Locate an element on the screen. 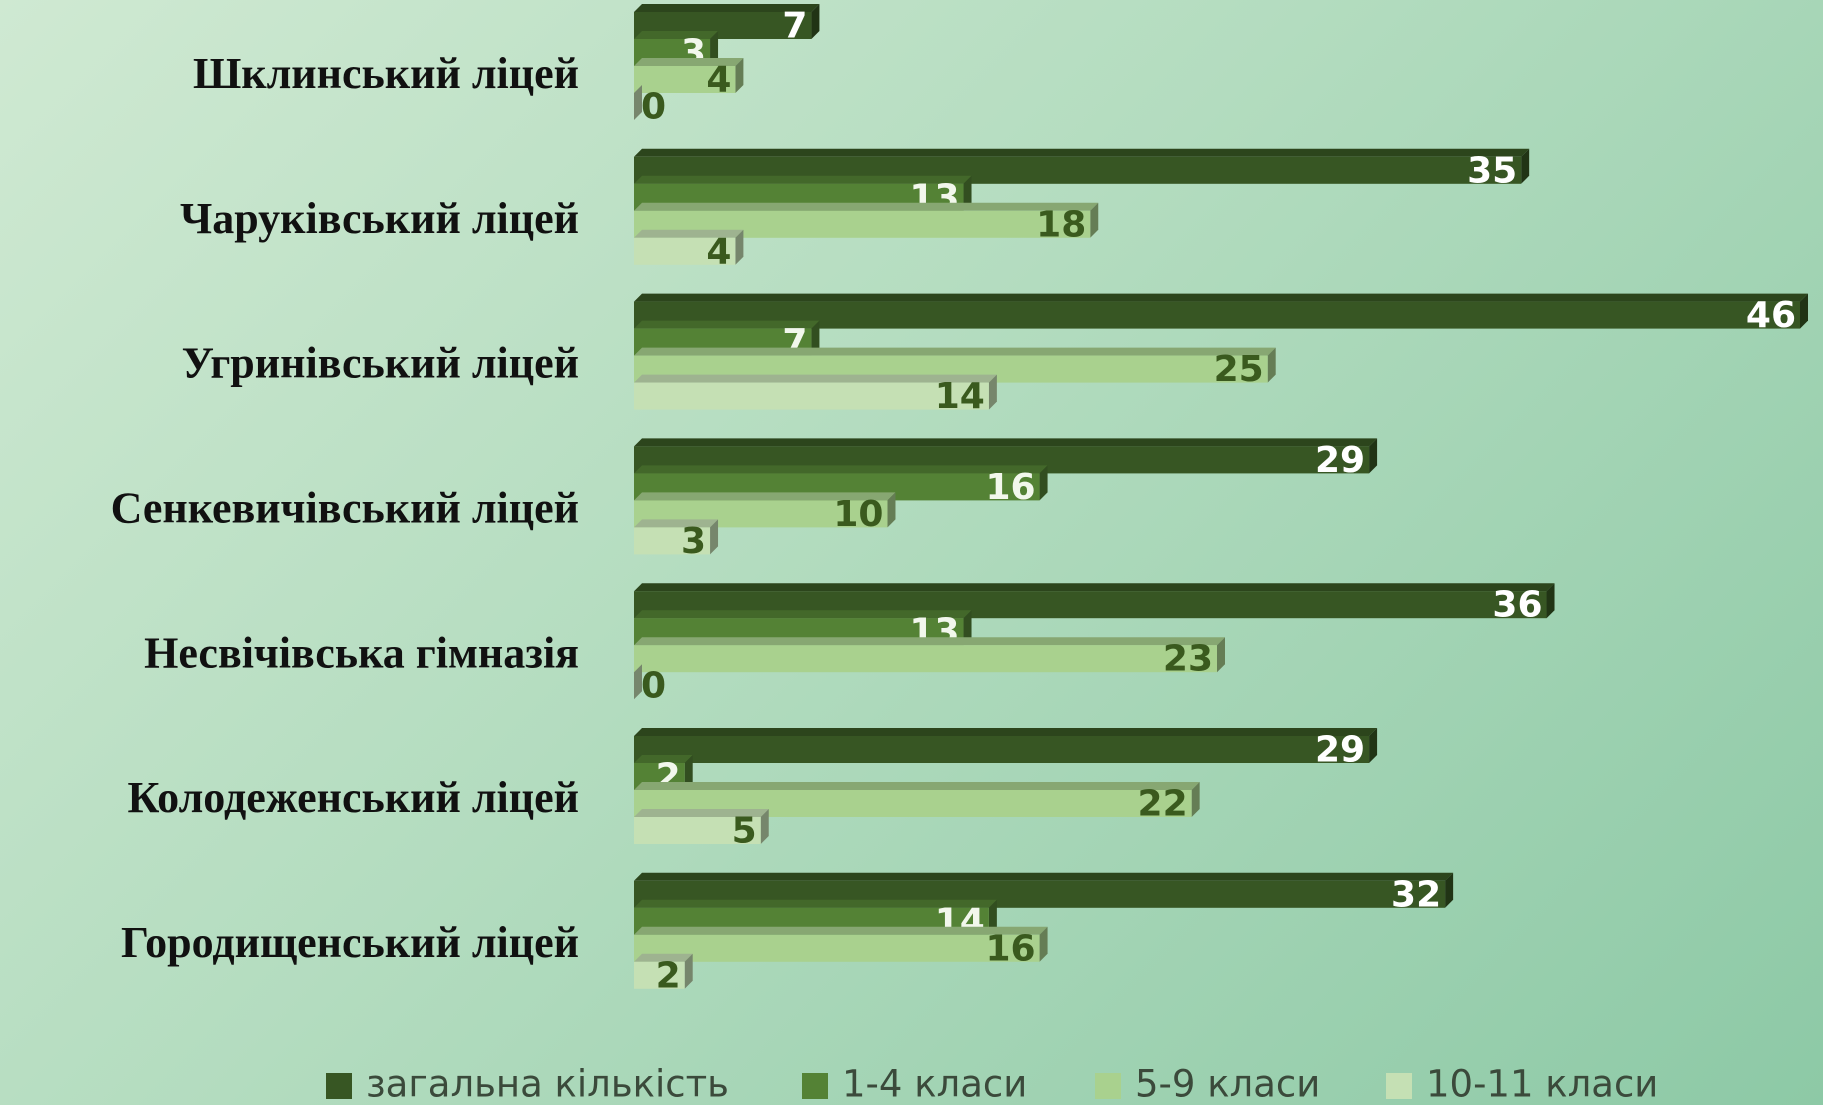 This screenshot has width=1823, height=1105. category-label: Сенкевичівський ліцей is located at coordinates (345, 507).